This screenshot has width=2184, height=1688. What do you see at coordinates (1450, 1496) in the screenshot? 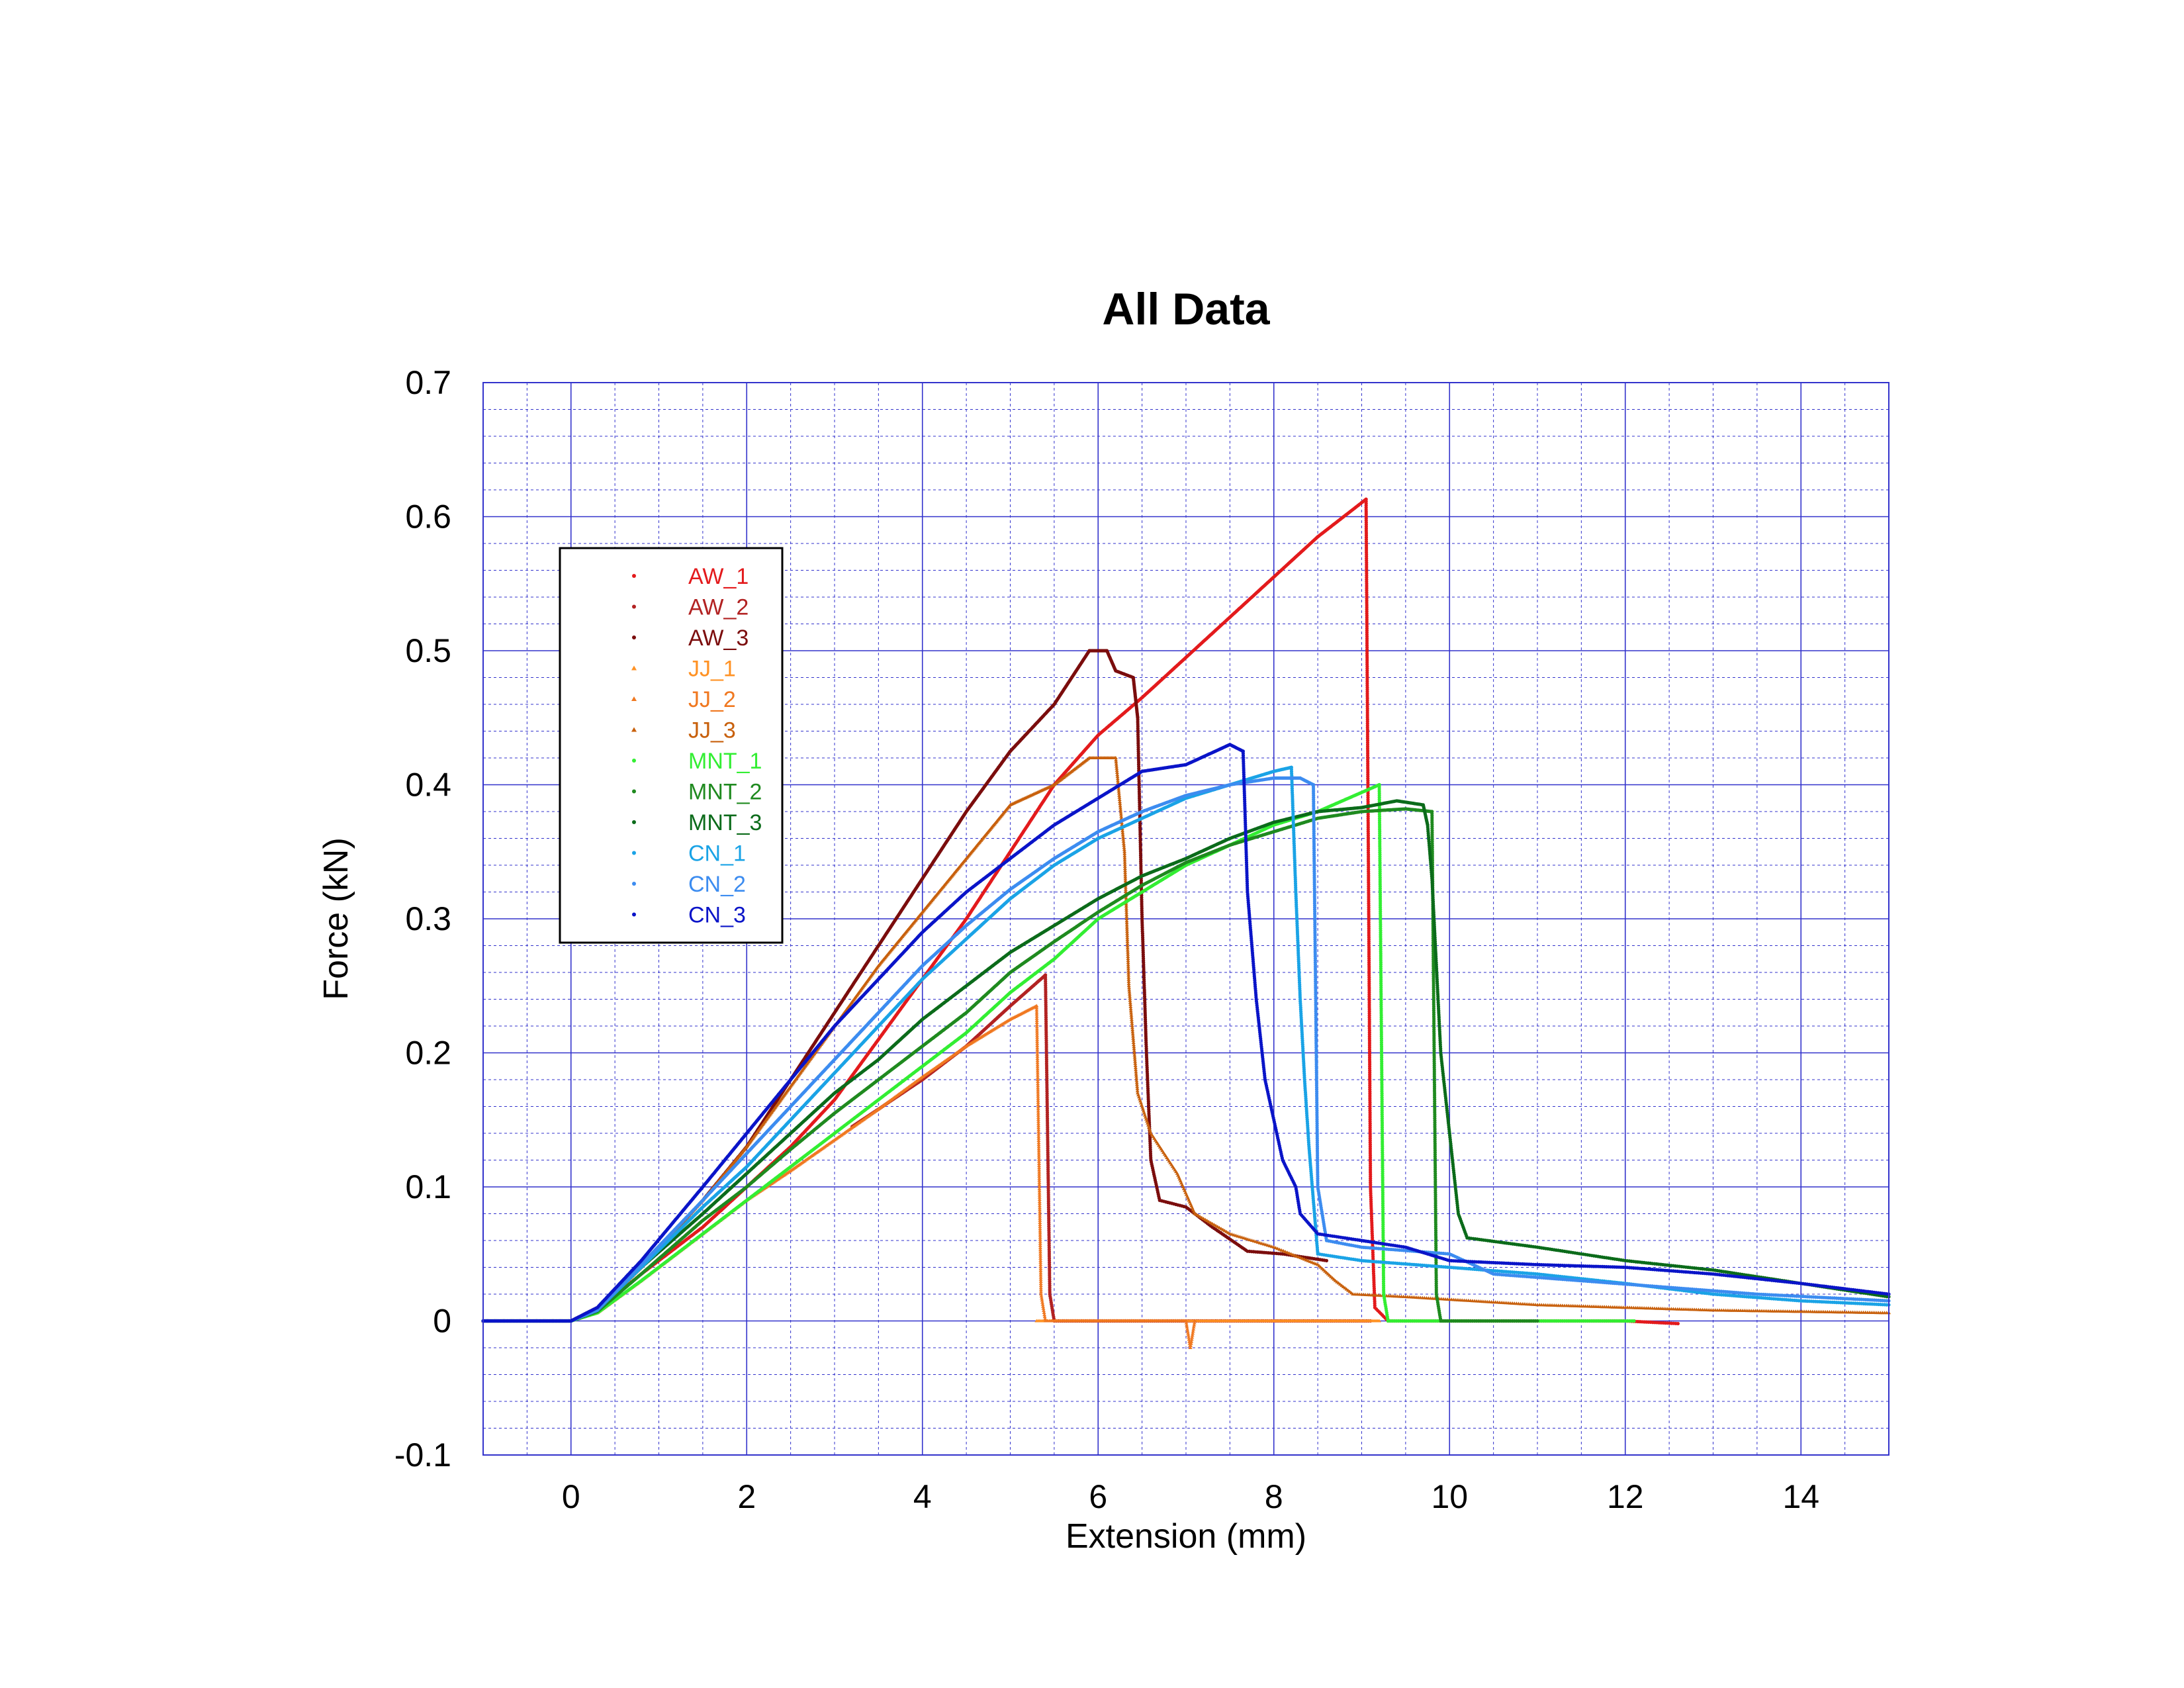
I see `x-tick-label: 10` at bounding box center [1450, 1496].